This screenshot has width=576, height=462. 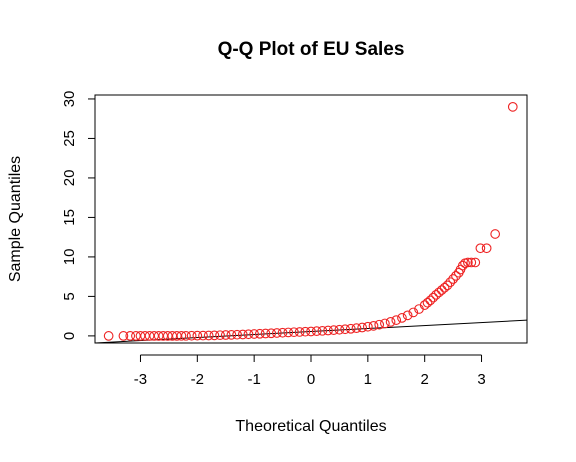 I want to click on y-tick-label: 5, so click(x=69, y=296).